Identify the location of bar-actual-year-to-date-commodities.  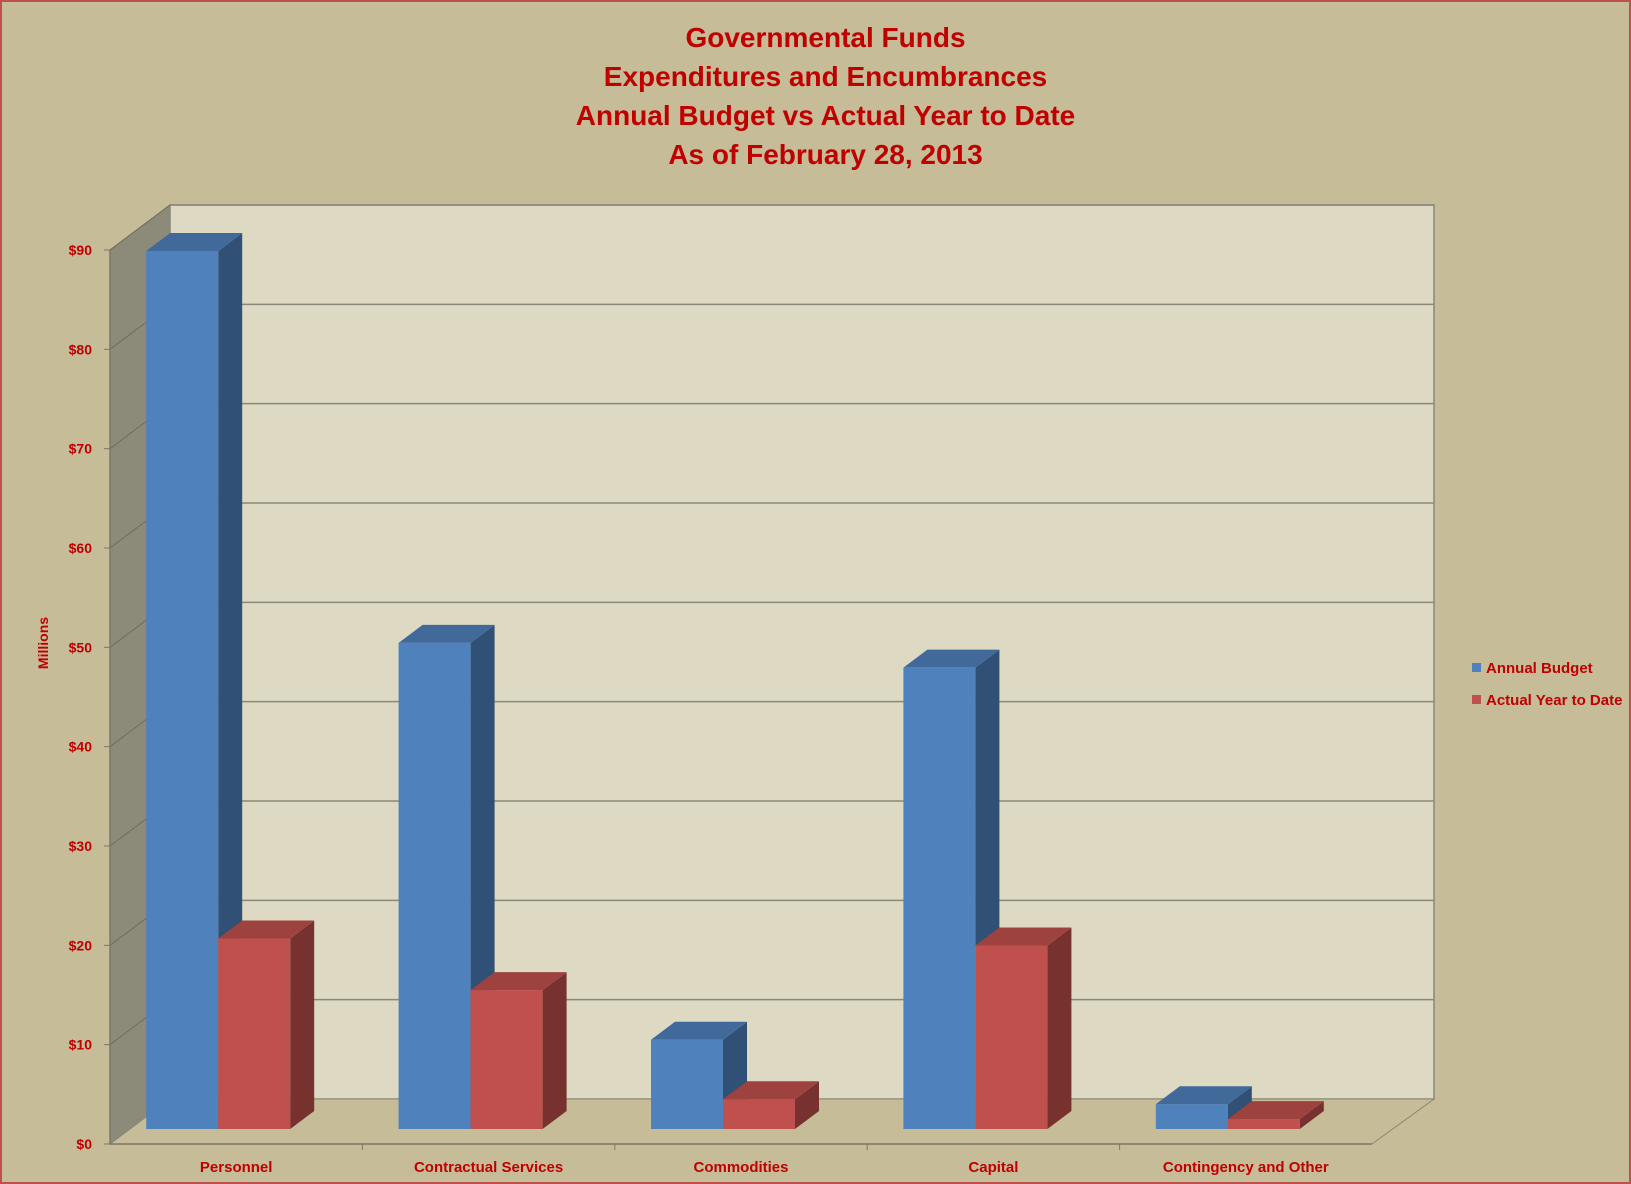
(771, 1105).